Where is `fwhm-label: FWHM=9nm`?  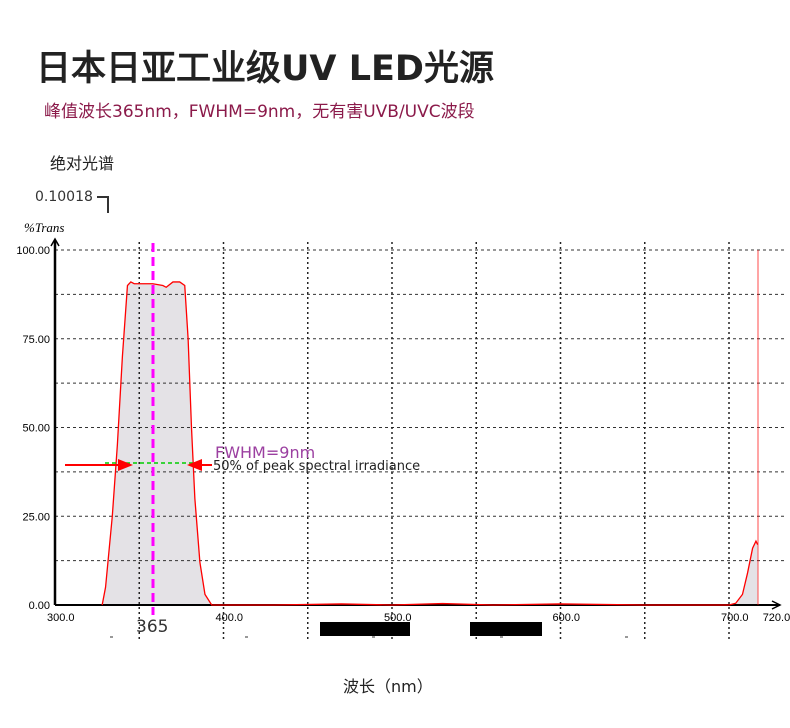 fwhm-label: FWHM=9nm is located at coordinates (265, 452).